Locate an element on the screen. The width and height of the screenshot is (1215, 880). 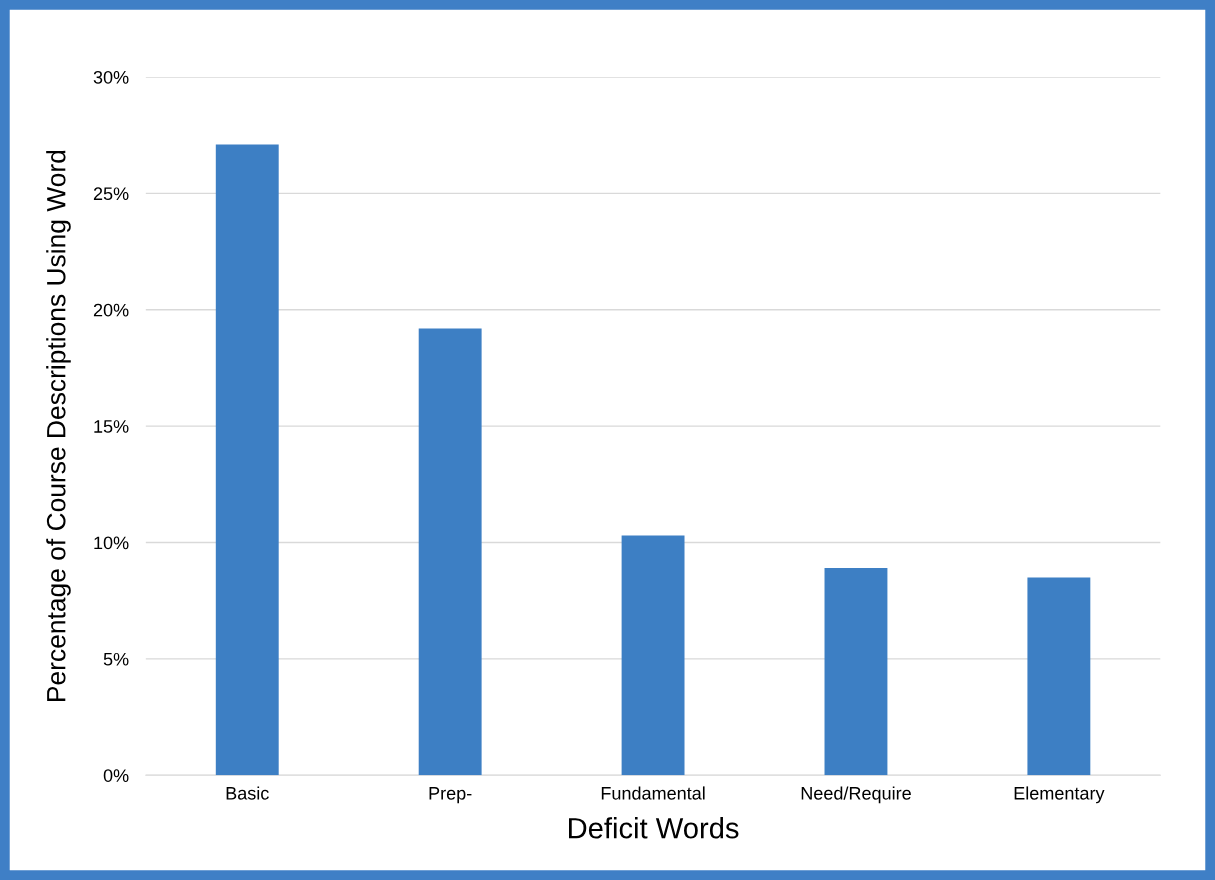
x-tick-label: Fundamental is located at coordinates (653, 793).